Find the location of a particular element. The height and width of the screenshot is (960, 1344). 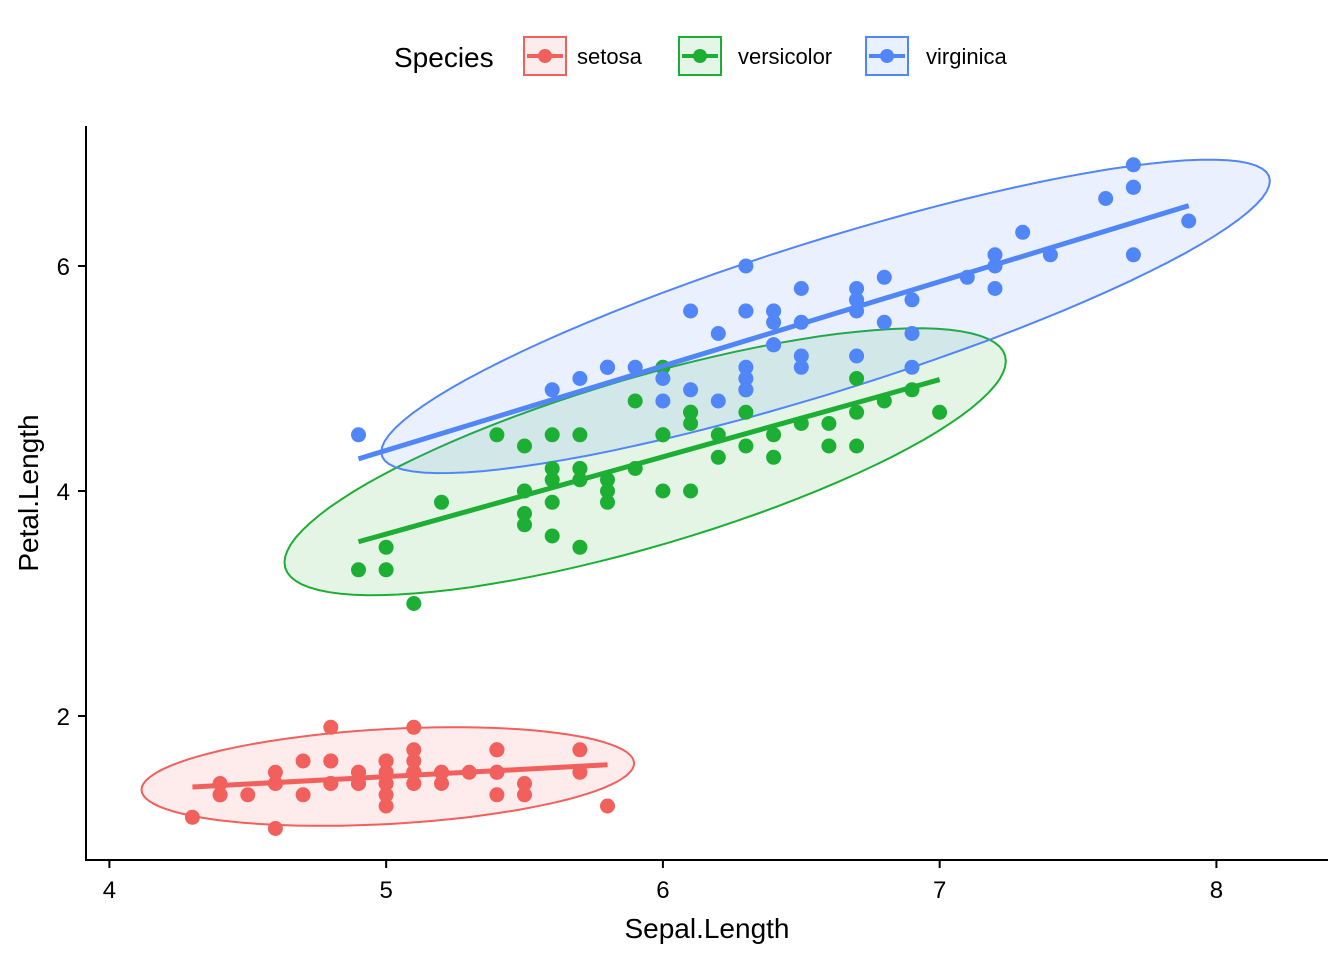

y-axis-title: Petal.Length is located at coordinates (28, 492).